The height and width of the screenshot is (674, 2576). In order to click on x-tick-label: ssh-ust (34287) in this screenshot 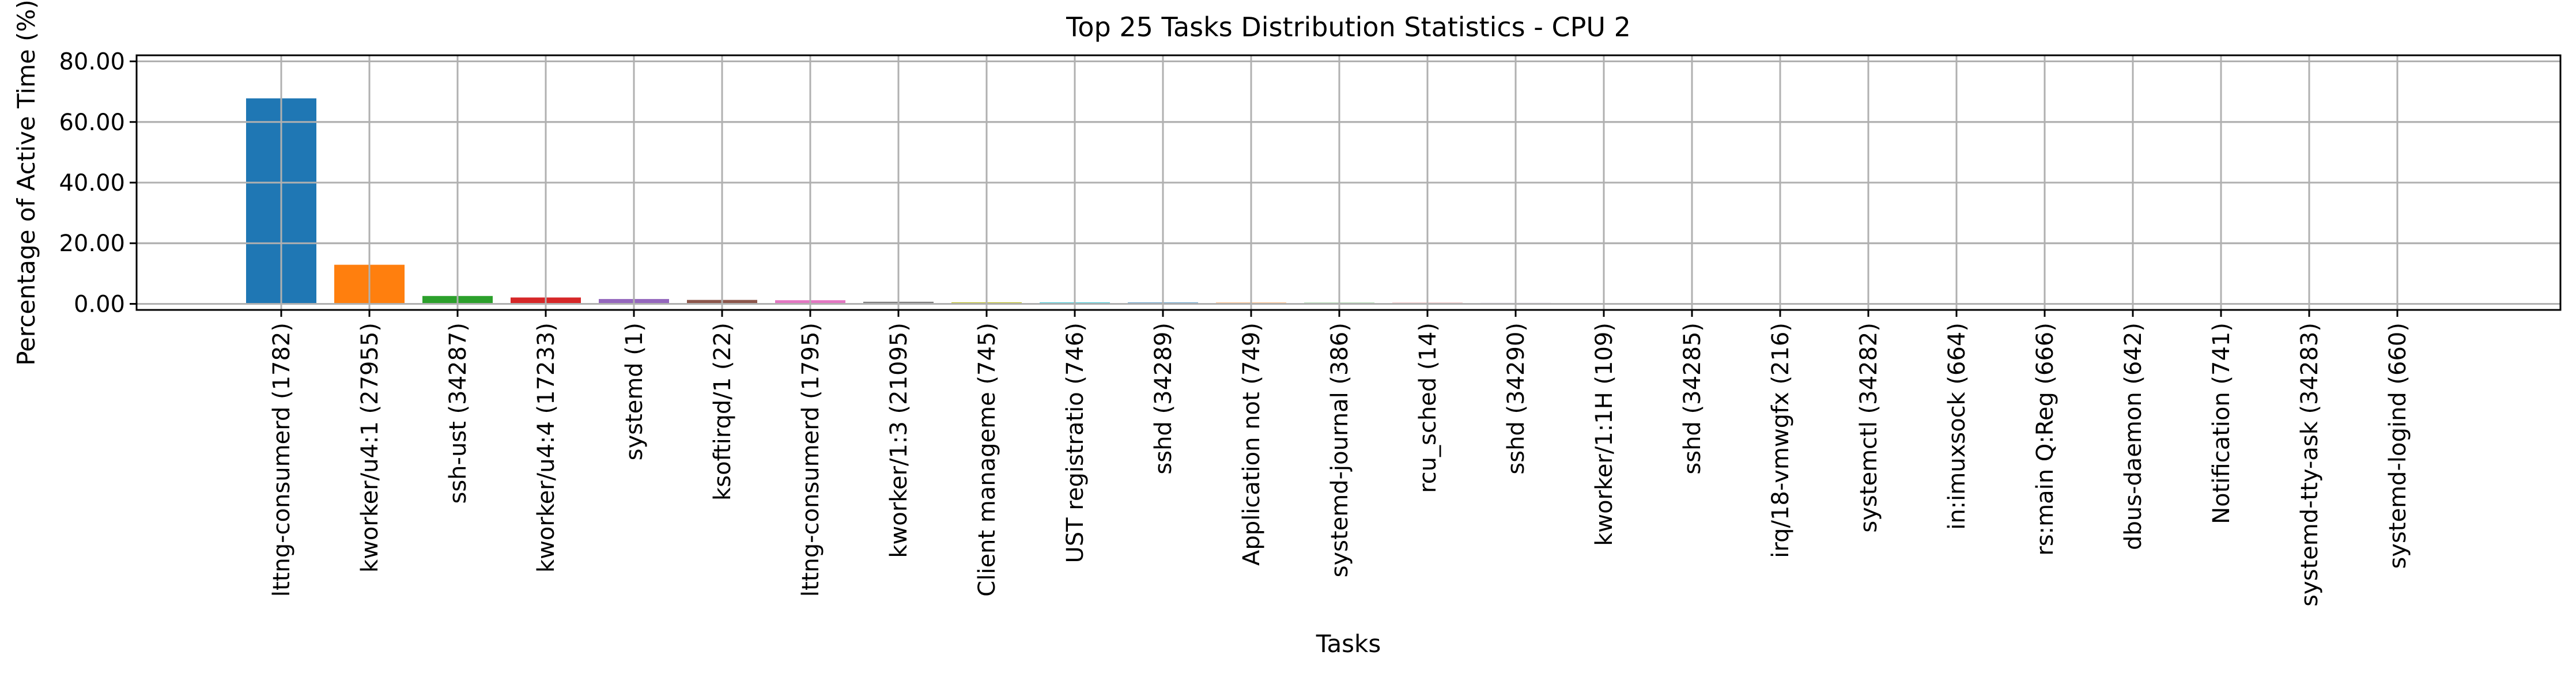, I will do `click(458, 413)`.